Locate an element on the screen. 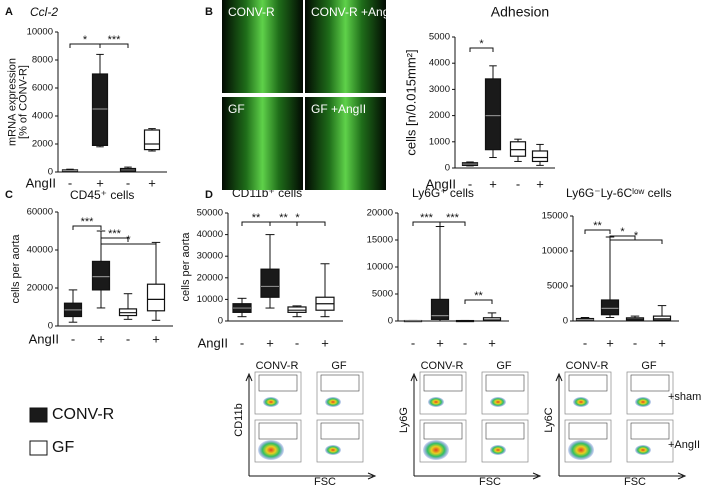  y-tick-label: 4000 is located at coordinates (439, 63).